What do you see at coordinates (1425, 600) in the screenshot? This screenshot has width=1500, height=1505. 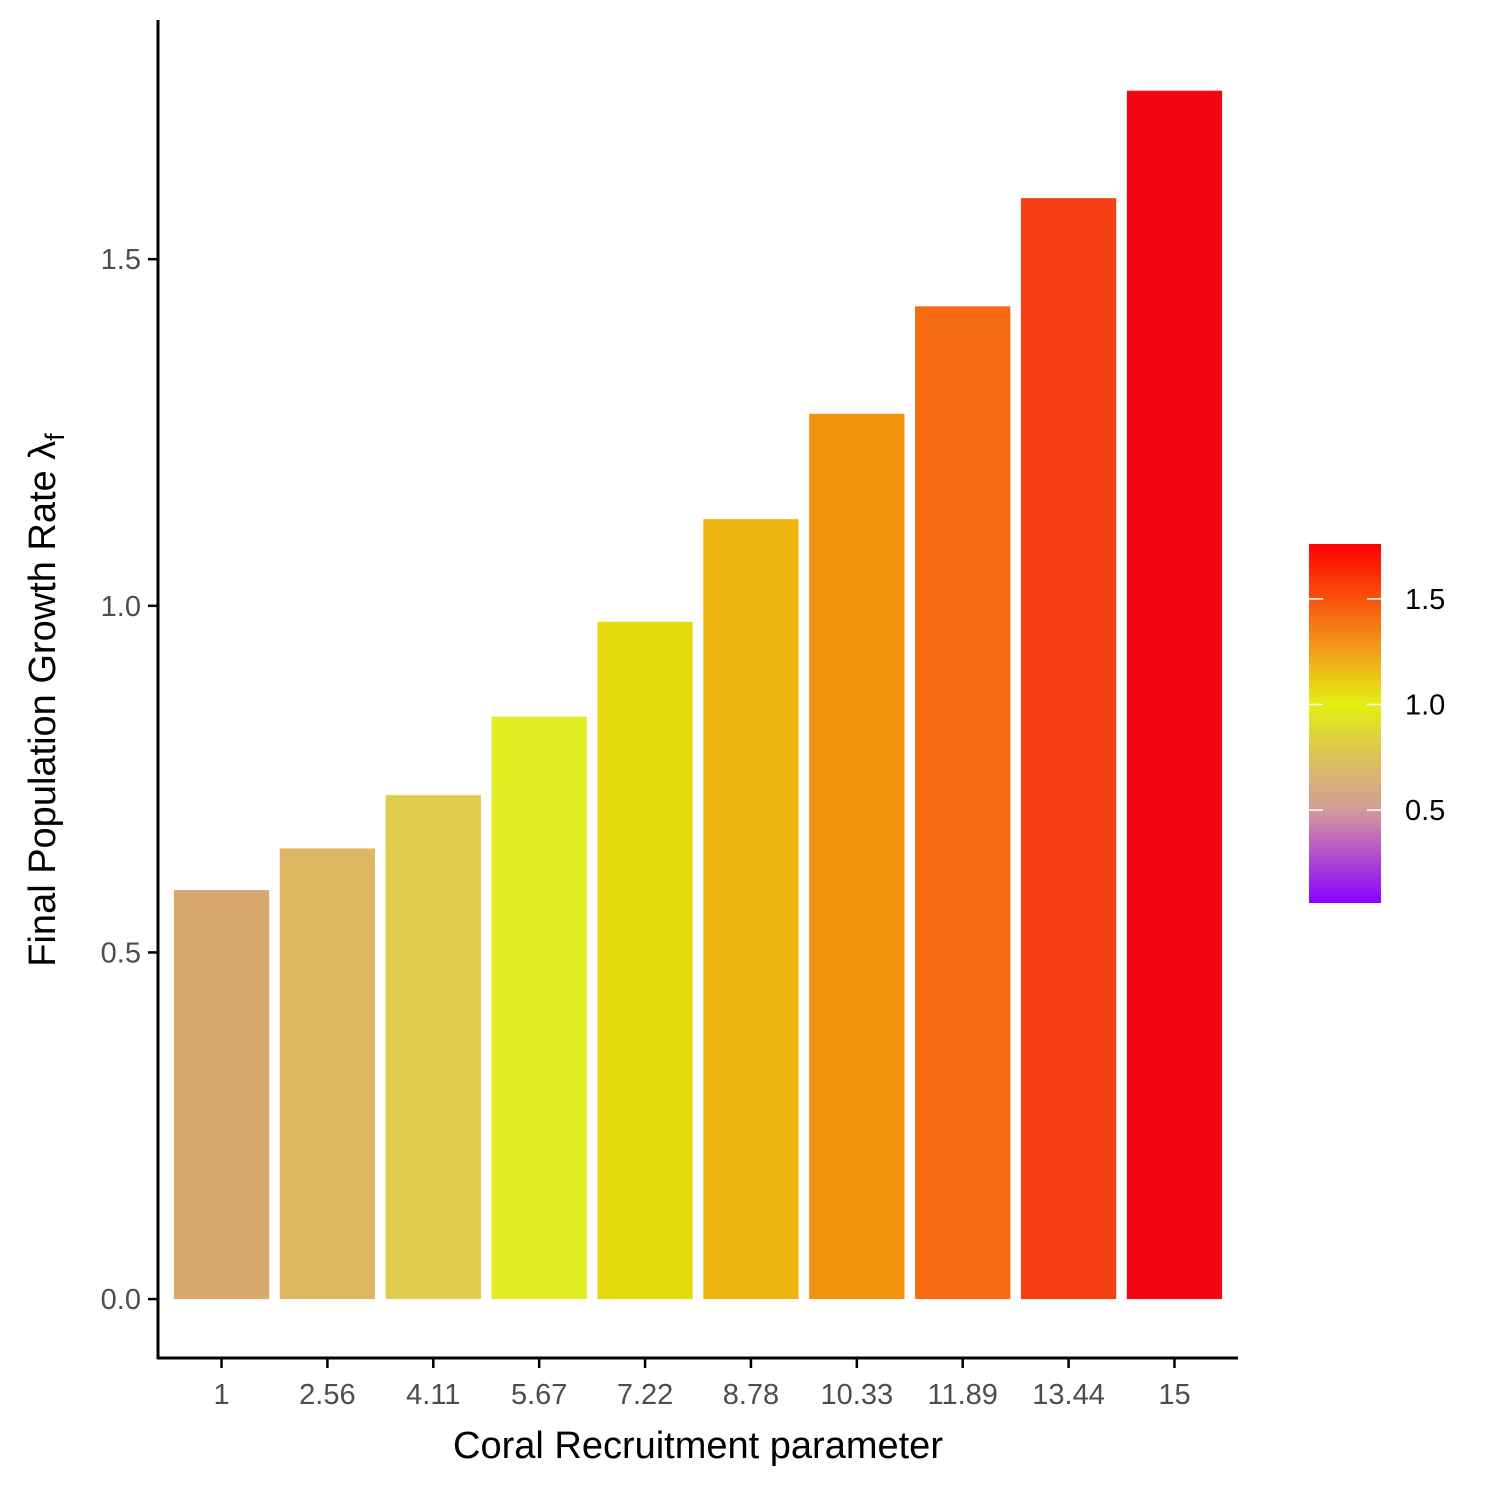 I see `colorbar-tick-label: 1.5` at bounding box center [1425, 600].